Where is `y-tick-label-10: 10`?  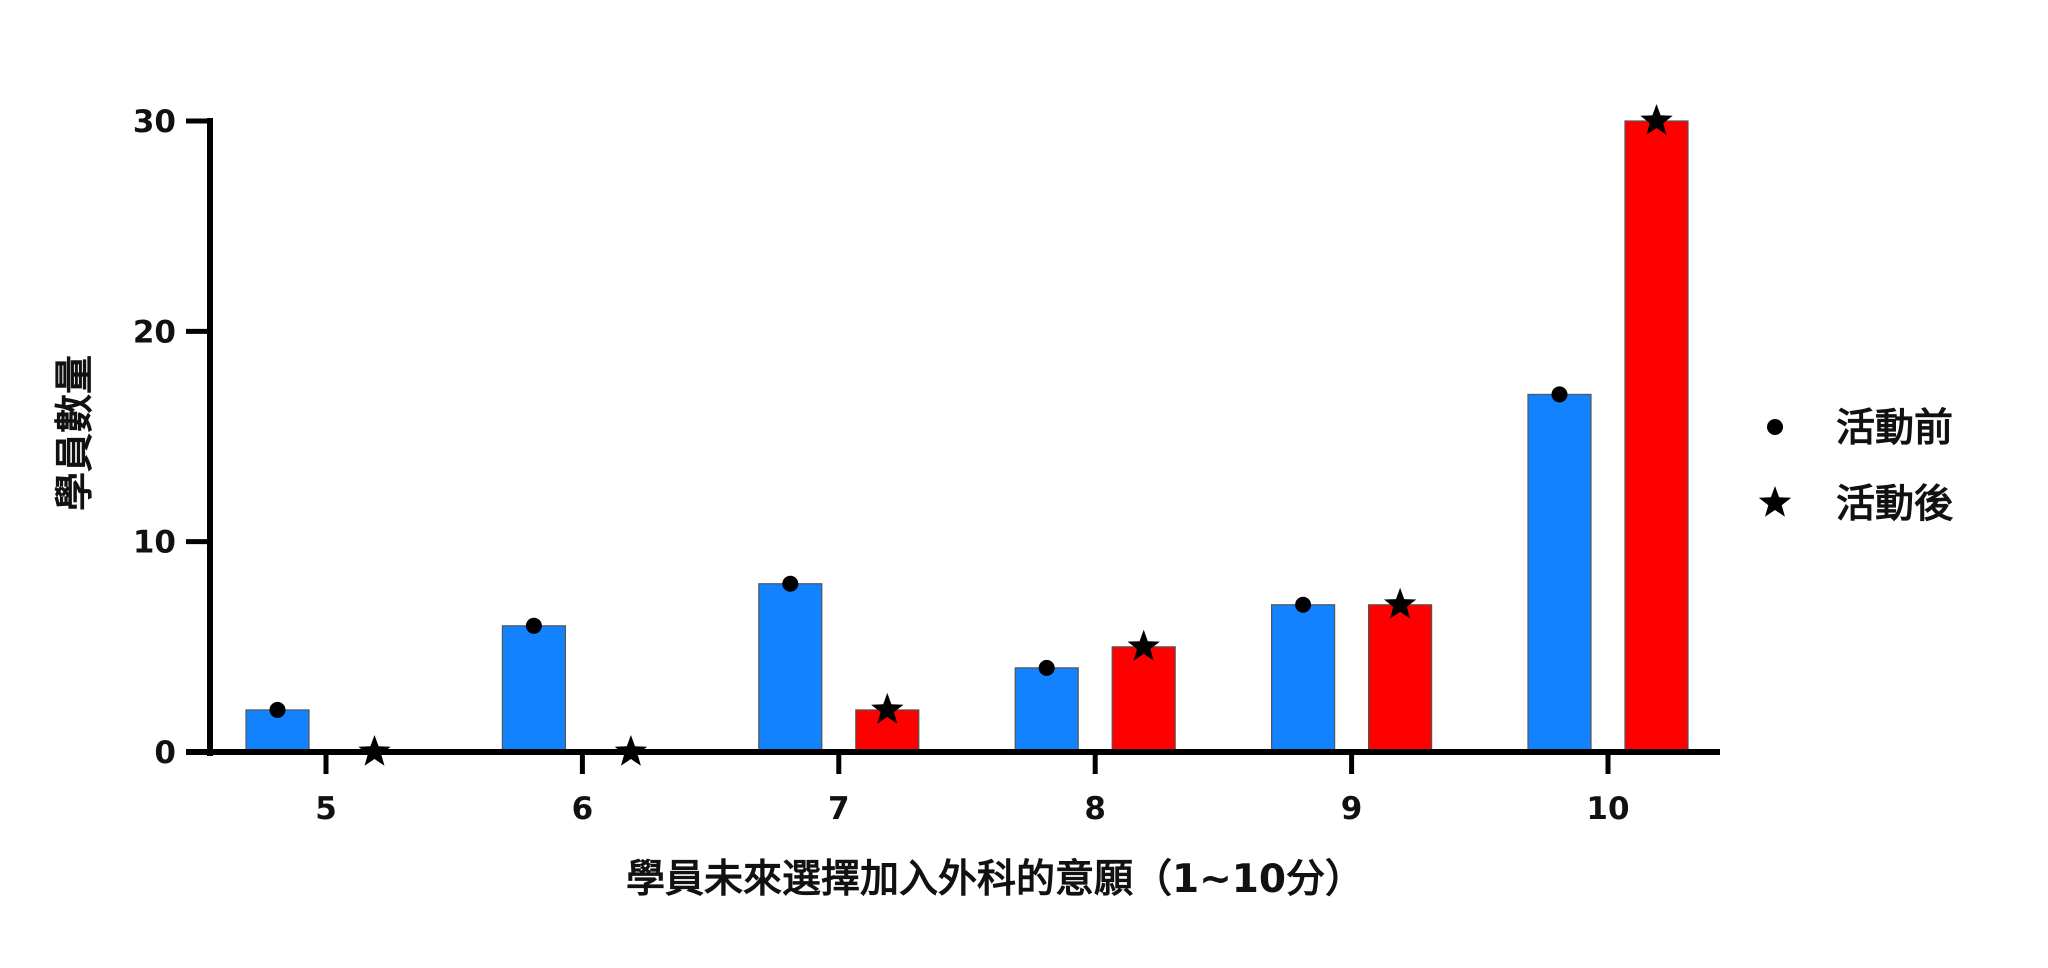
y-tick-label-10: 10 is located at coordinates (154, 543).